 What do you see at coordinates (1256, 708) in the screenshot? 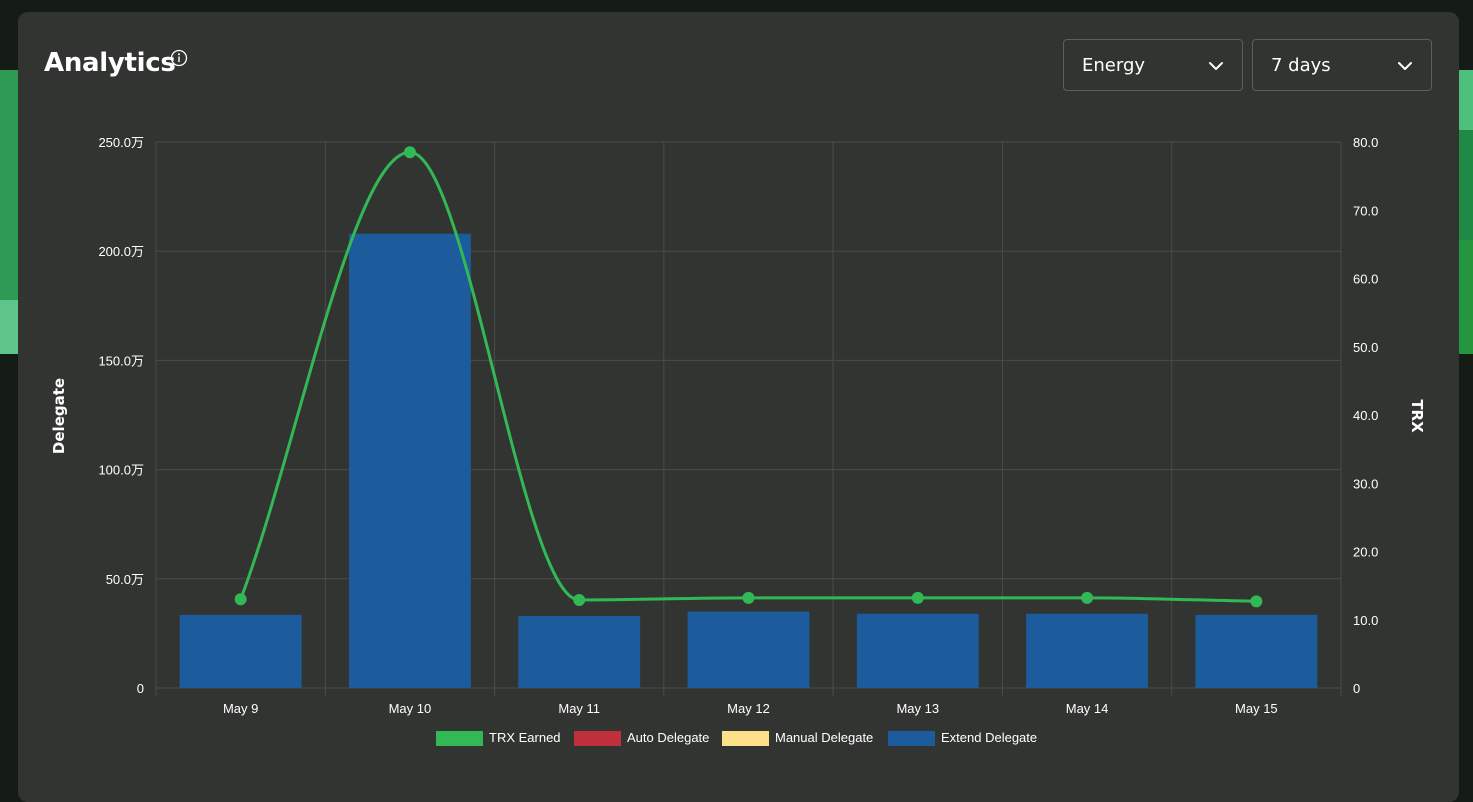
I see `x-tick-label: May 15` at bounding box center [1256, 708].